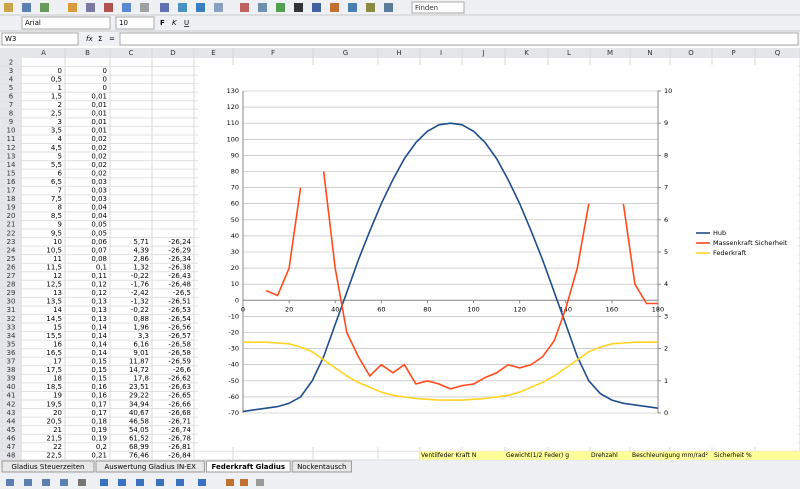 The height and width of the screenshot is (489, 800). Describe the element at coordinates (54, 421) in the screenshot. I see `cell-value: 20,5` at that location.